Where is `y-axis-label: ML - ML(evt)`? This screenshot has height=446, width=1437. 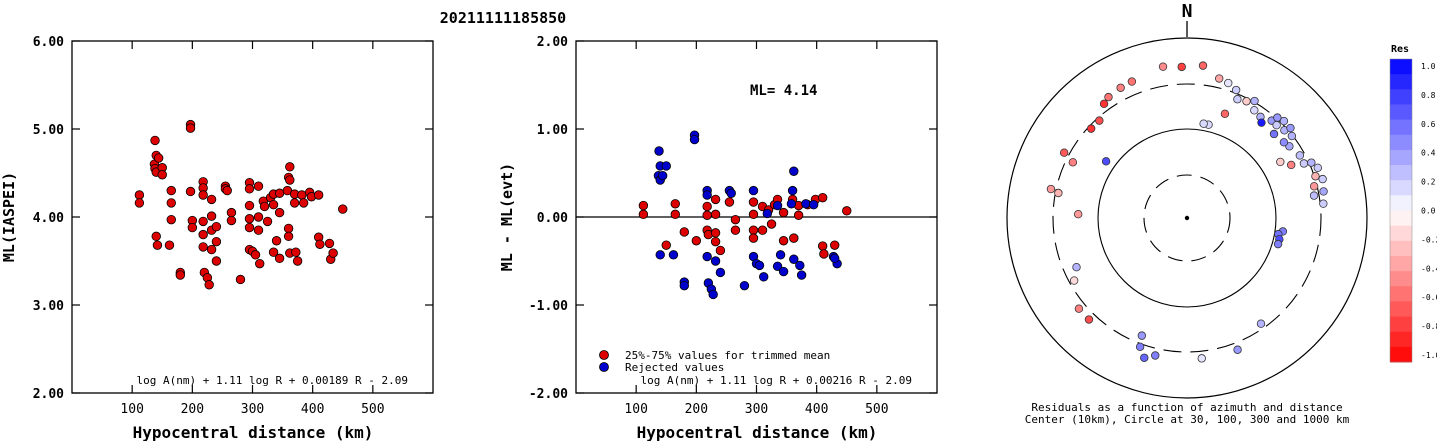
y-axis-label: ML - ML(evt) is located at coordinates (507, 217).